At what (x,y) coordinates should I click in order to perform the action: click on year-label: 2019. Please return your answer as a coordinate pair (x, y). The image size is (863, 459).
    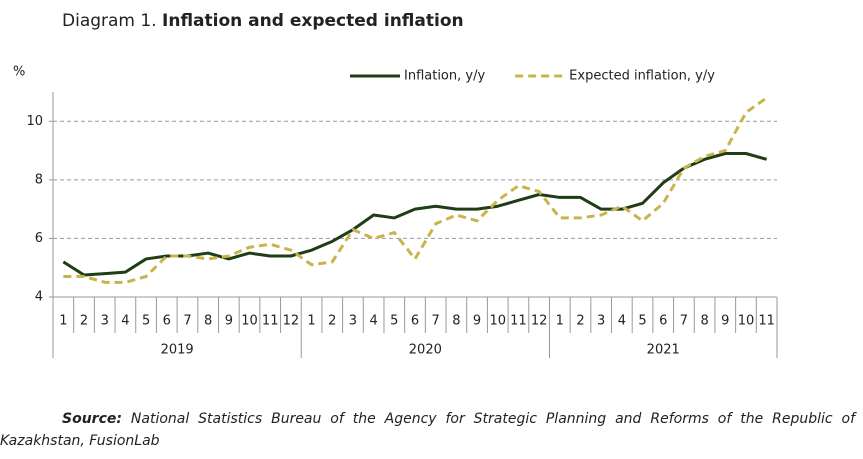
    Looking at the image, I should click on (177, 350).